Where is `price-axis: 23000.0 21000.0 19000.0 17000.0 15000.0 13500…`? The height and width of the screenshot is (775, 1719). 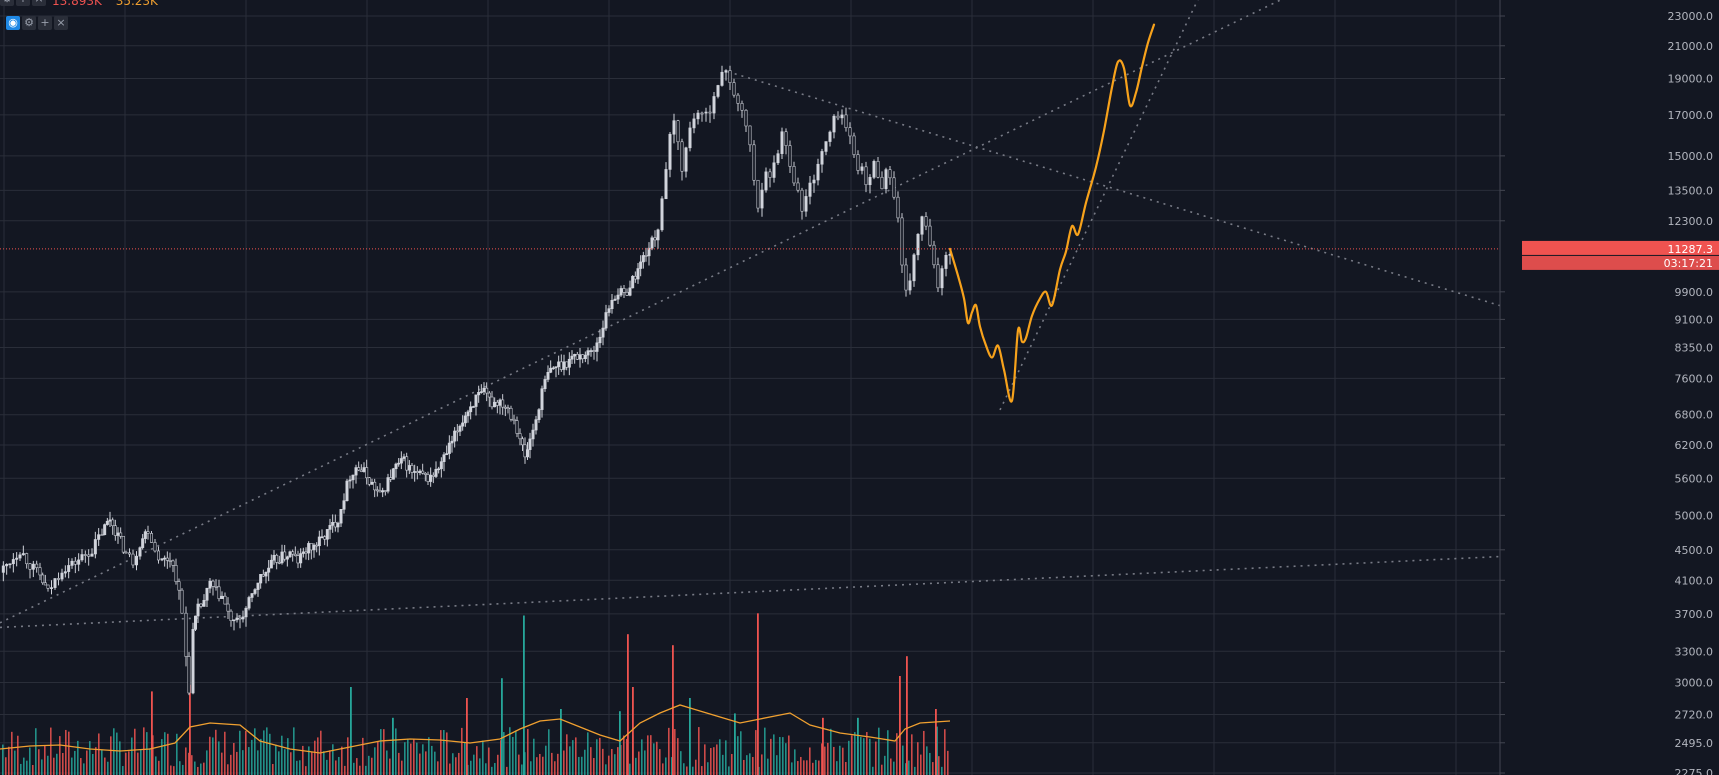
price-axis: 23000.0 21000.0 19000.0 17000.0 15000.0 13500… is located at coordinates (1609, 387).